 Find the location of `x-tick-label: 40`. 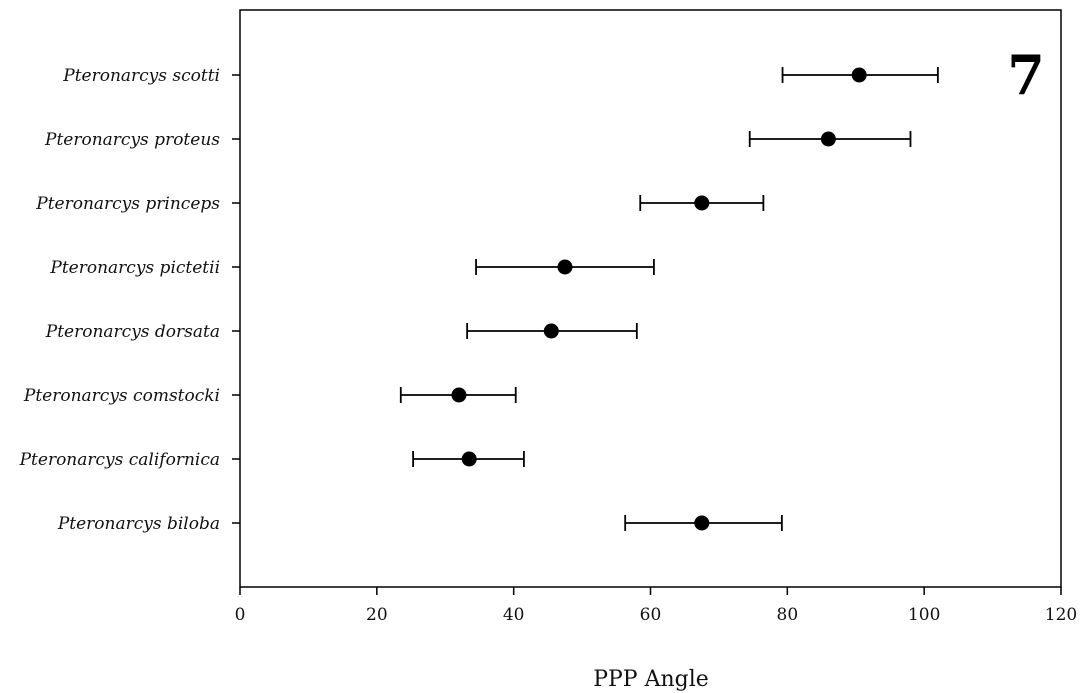

x-tick-label: 40 is located at coordinates (514, 615).